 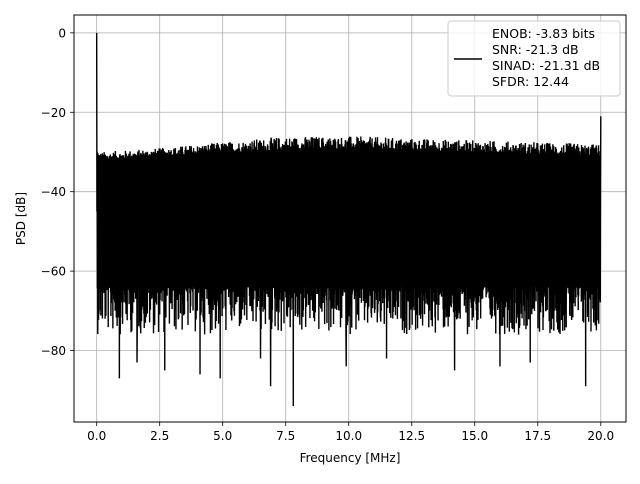 What do you see at coordinates (53, 113) in the screenshot?
I see `y-tick-label: −20` at bounding box center [53, 113].